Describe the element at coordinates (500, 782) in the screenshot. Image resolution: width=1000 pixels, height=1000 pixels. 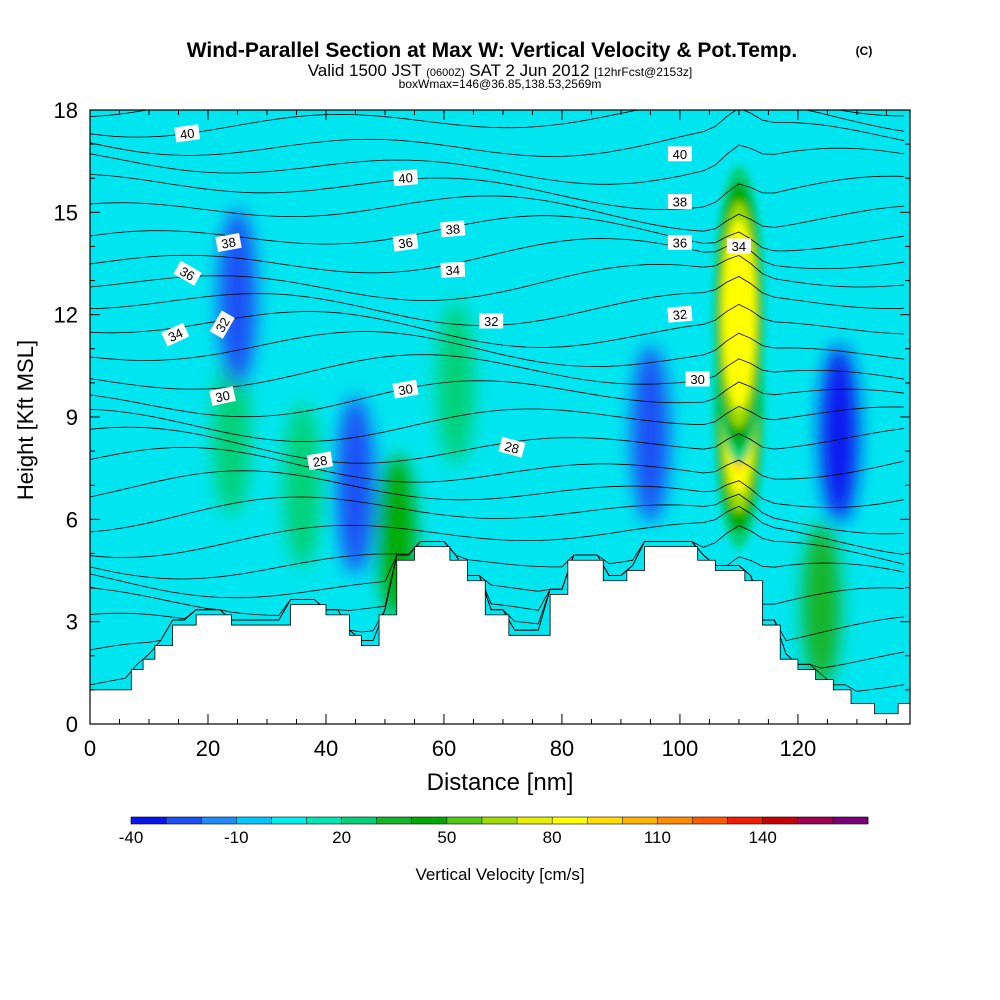
I see `x-axis-label: Distance [nm]` at that location.